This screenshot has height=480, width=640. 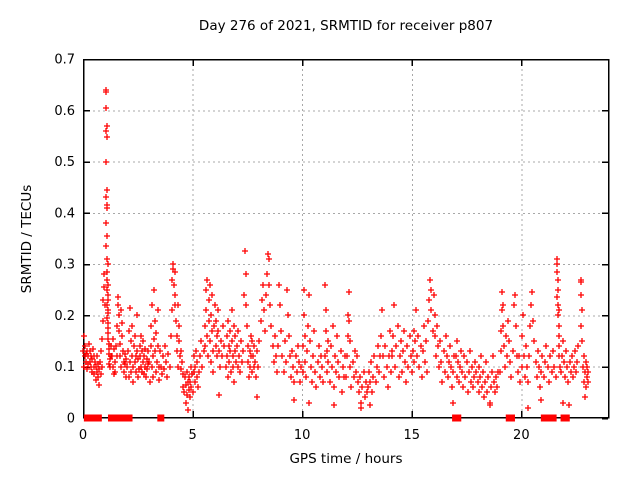 I want to click on x-axis-label: GPS time / hours, so click(x=346, y=459).